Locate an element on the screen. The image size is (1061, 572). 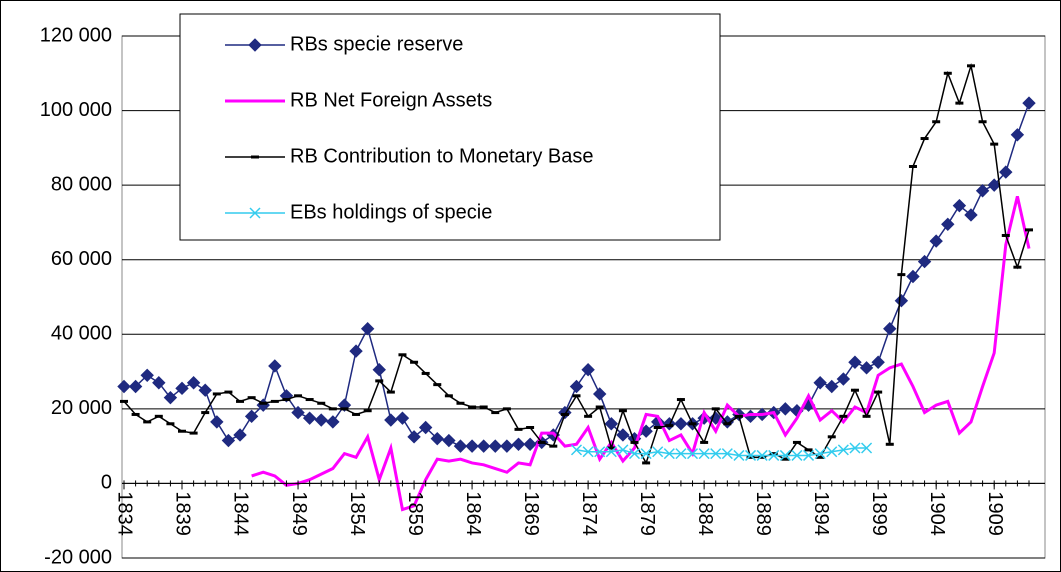
legend-label: RB Net Foreign Assets is located at coordinates (391, 100).